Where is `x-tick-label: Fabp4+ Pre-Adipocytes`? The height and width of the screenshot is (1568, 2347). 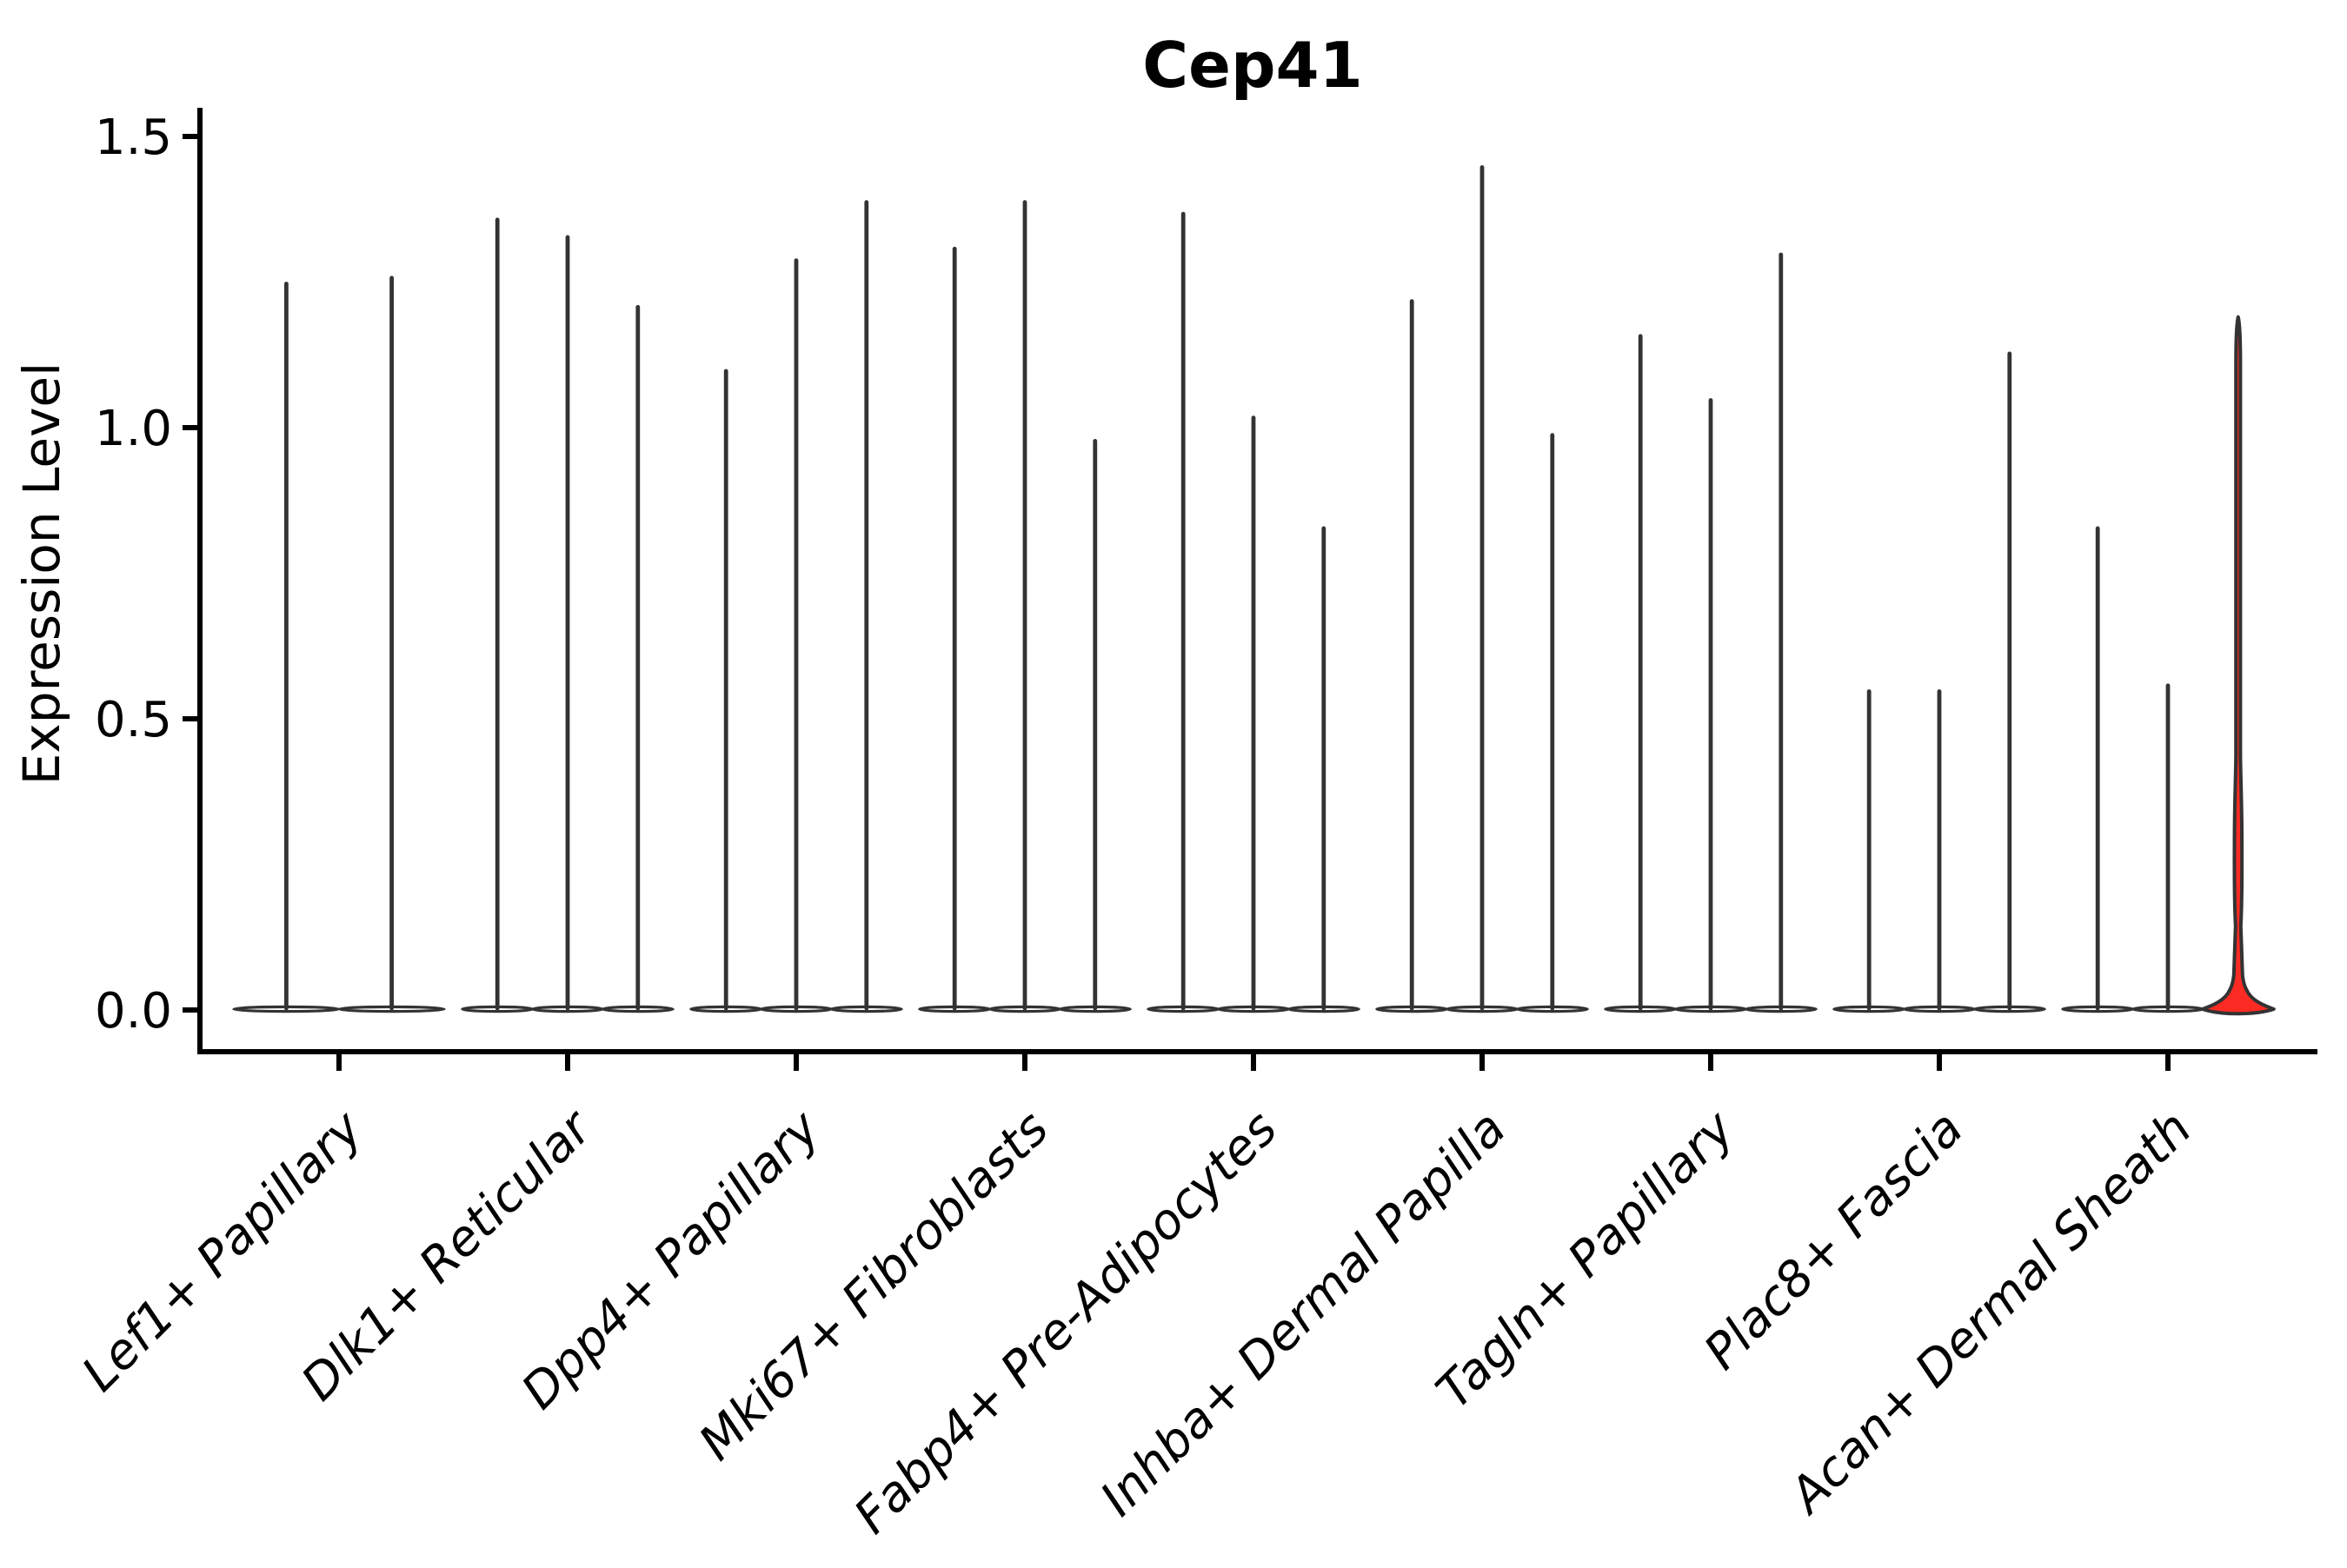 x-tick-label: Fabp4+ Pre-Adipocytes is located at coordinates (1066, 1322).